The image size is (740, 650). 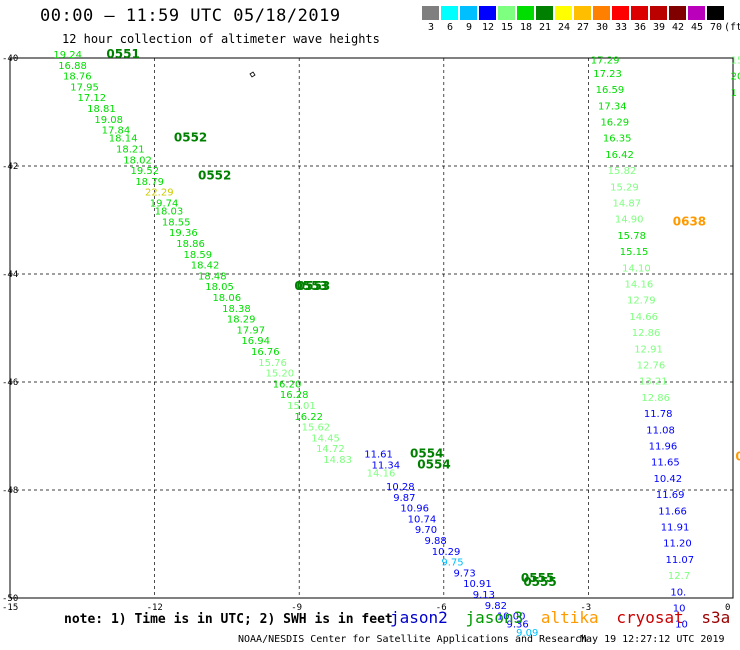 What do you see at coordinates (648, 349) in the screenshot?
I see `track-b-value-label: 12.91` at bounding box center [648, 349].